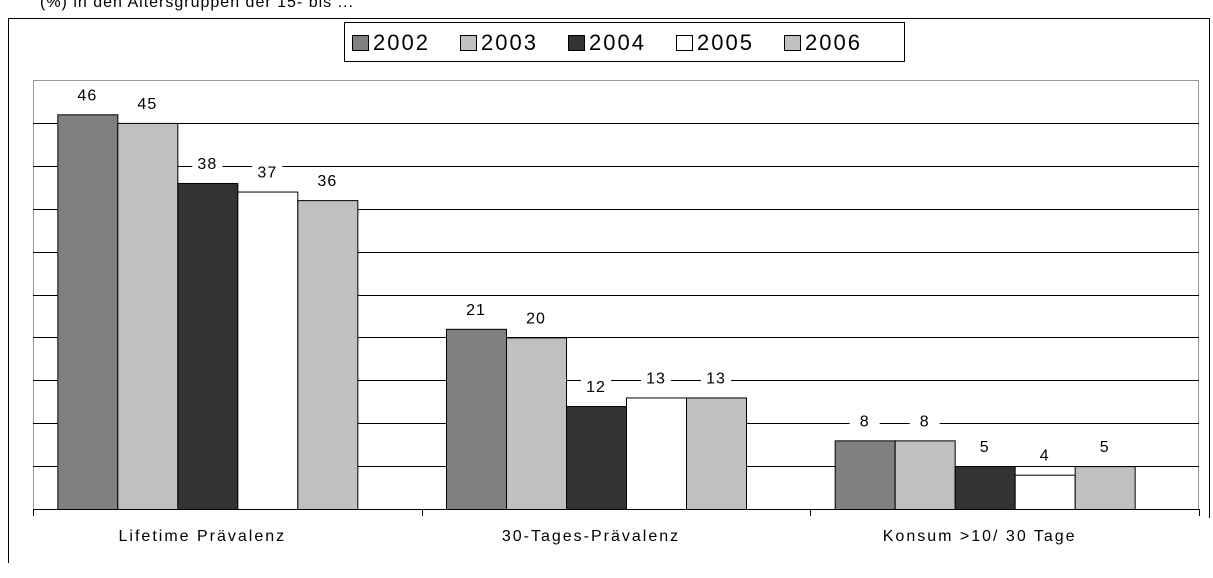 The height and width of the screenshot is (578, 1213). What do you see at coordinates (591, 536) in the screenshot?
I see `x-axis-label: 30-Tages-Prävalenz` at bounding box center [591, 536].